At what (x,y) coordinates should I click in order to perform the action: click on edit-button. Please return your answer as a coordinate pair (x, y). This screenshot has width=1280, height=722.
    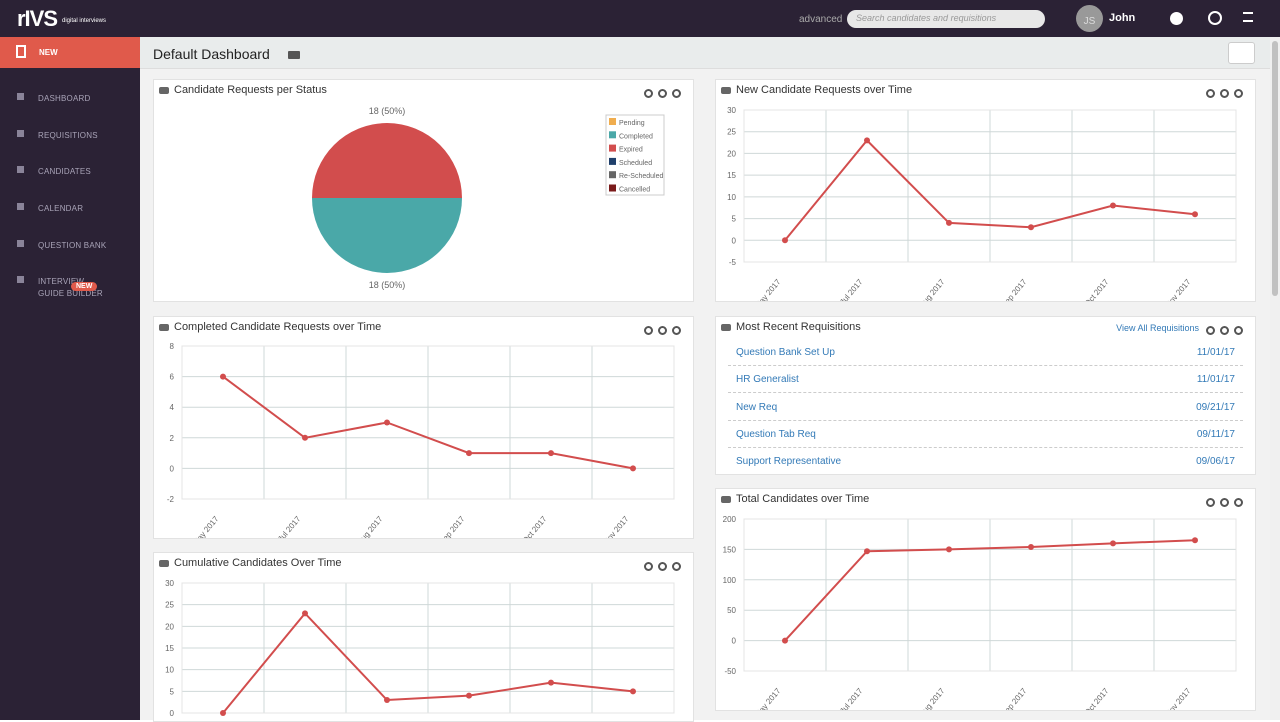
    Looking at the image, I should click on (1241, 53).